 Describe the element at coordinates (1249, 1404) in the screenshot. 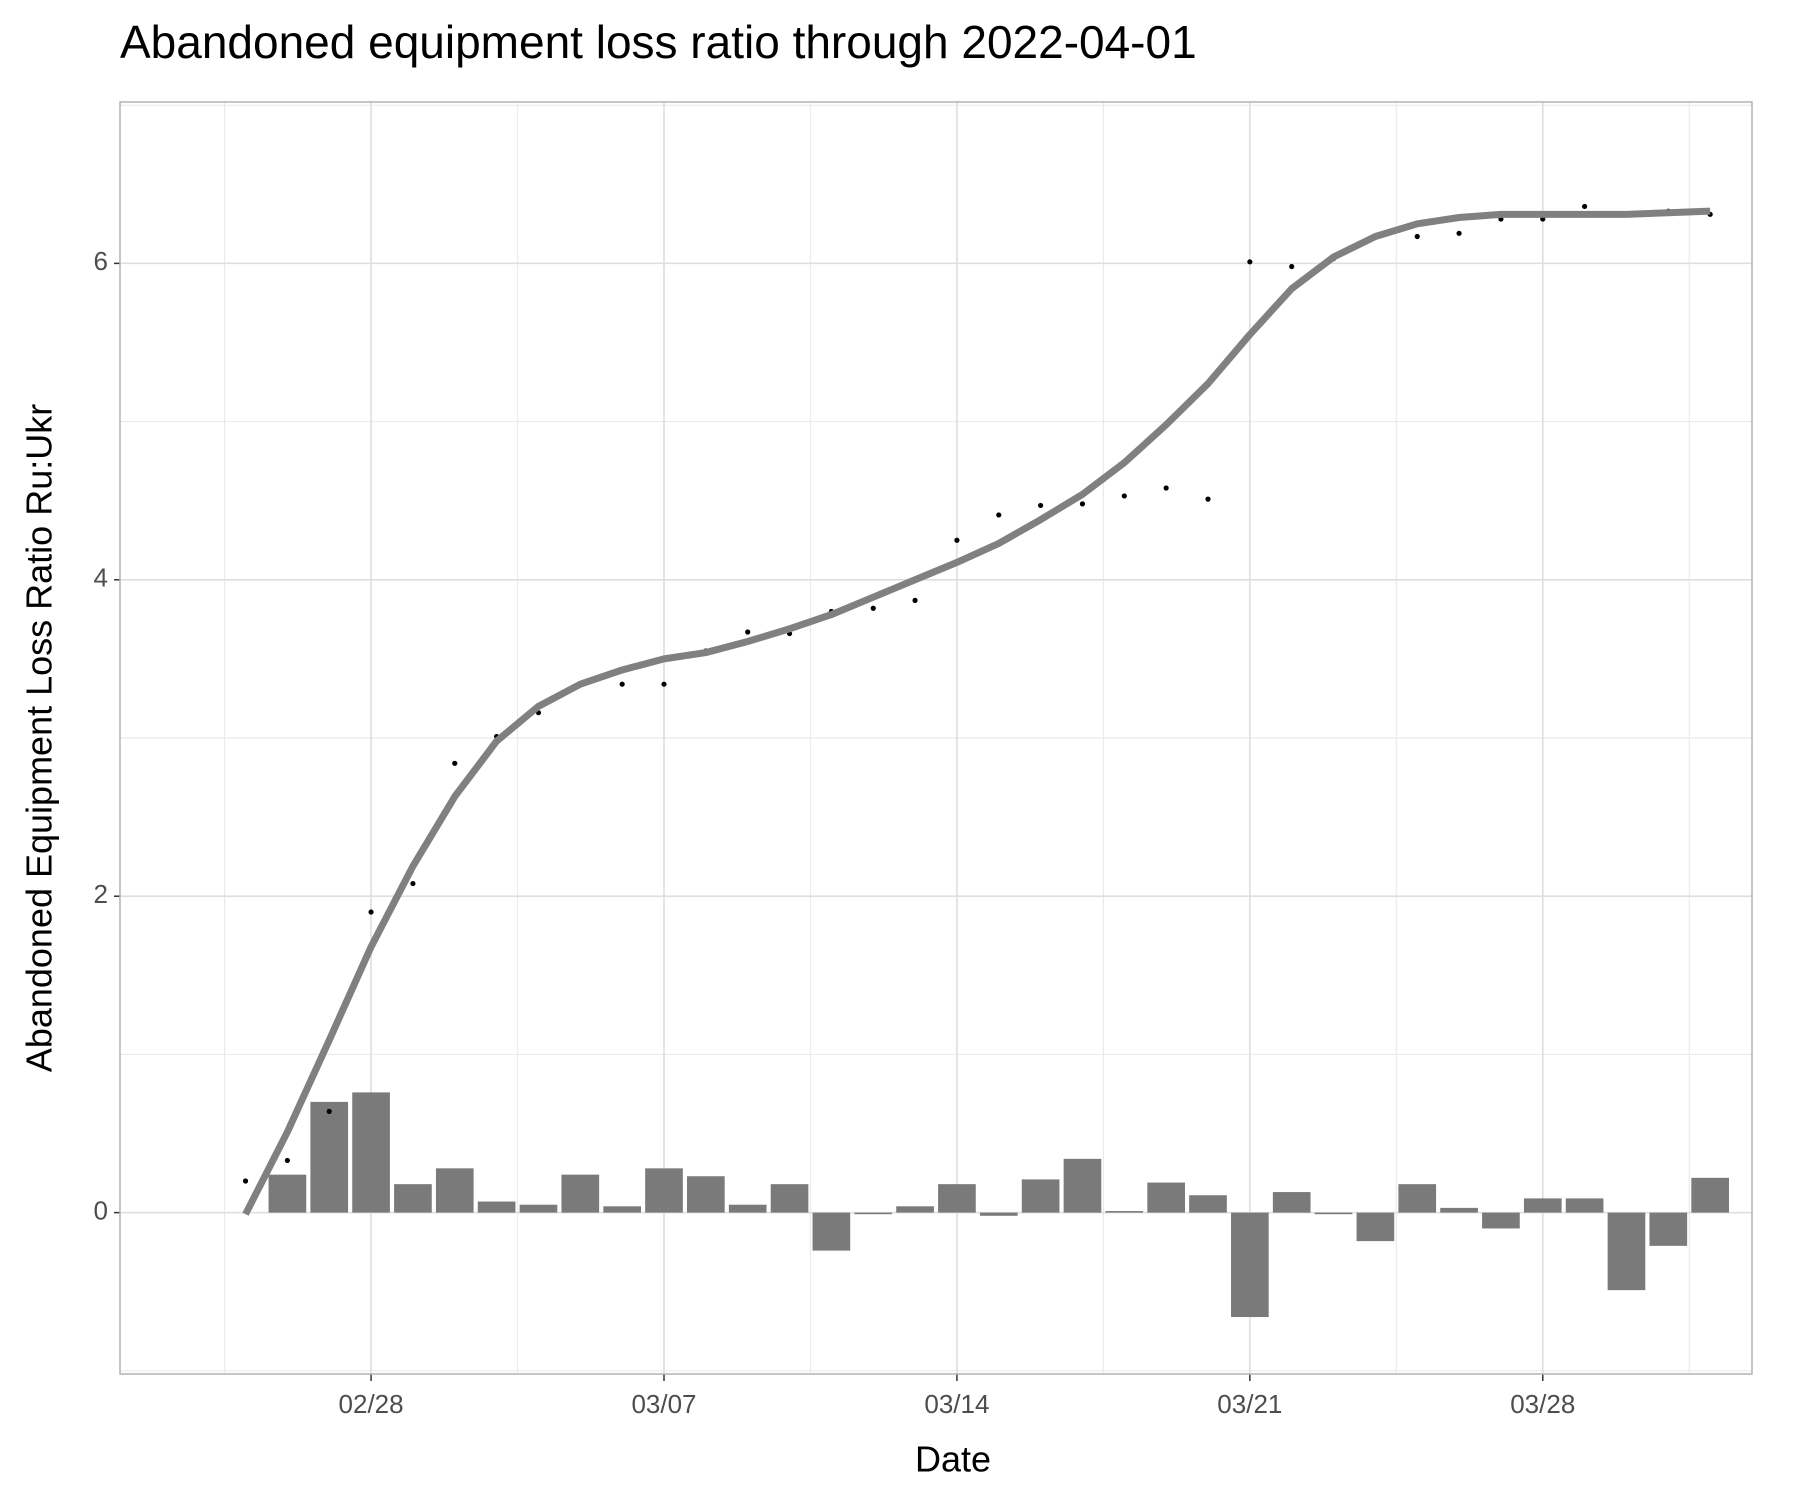

I see `x-tick-label: 03/21` at that location.